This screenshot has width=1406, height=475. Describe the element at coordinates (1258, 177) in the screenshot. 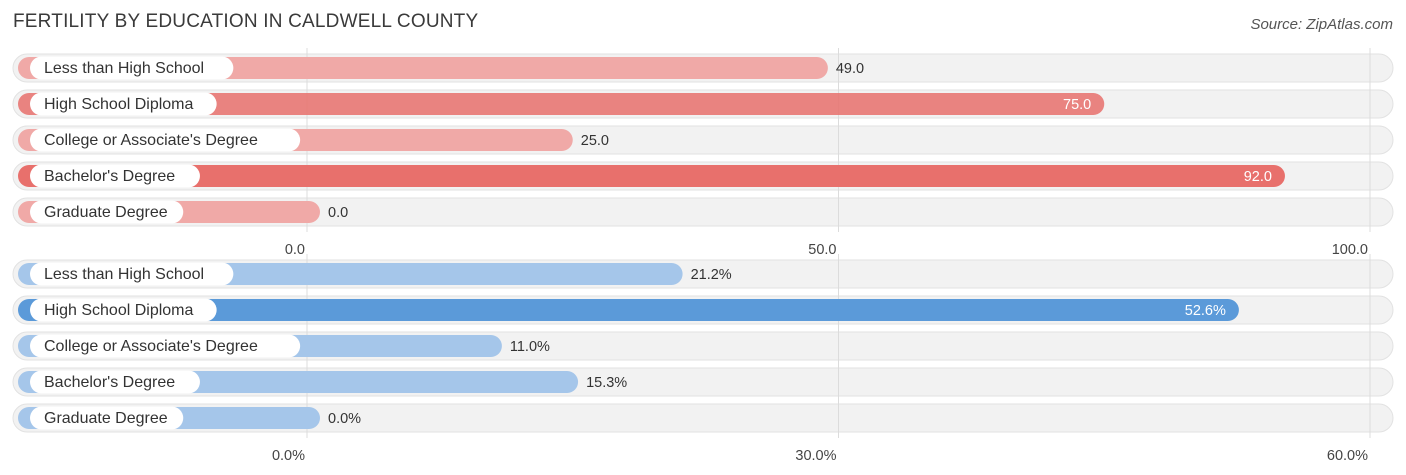

I see `value-label: 92.0` at that location.